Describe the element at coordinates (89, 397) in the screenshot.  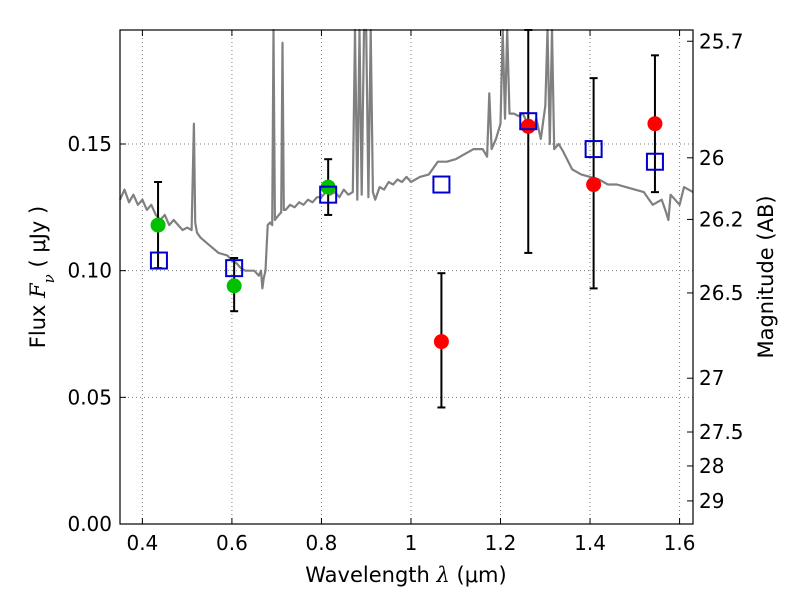
I see `y-tick-label: 0.05` at that location.